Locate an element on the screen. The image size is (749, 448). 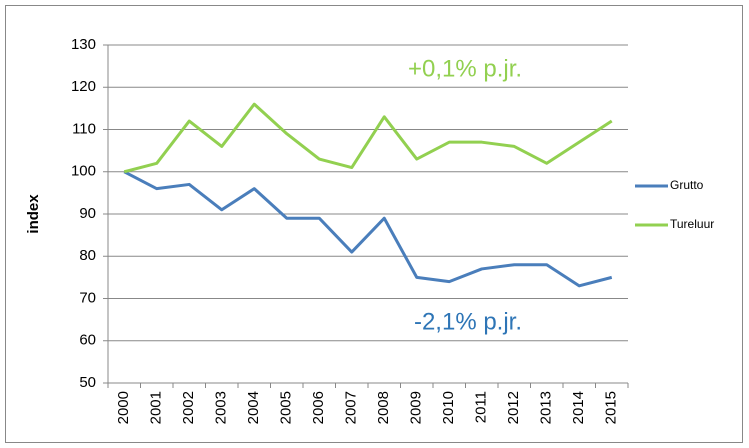
x-tick-label: 2012 is located at coordinates (513, 407).